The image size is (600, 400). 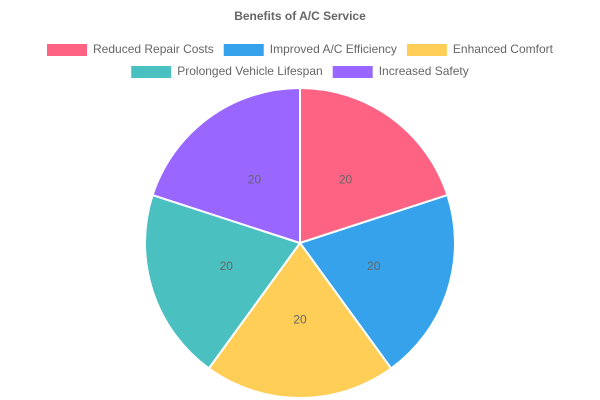 What do you see at coordinates (153, 49) in the screenshot?
I see `legend-label: Reduced Repair Costs` at bounding box center [153, 49].